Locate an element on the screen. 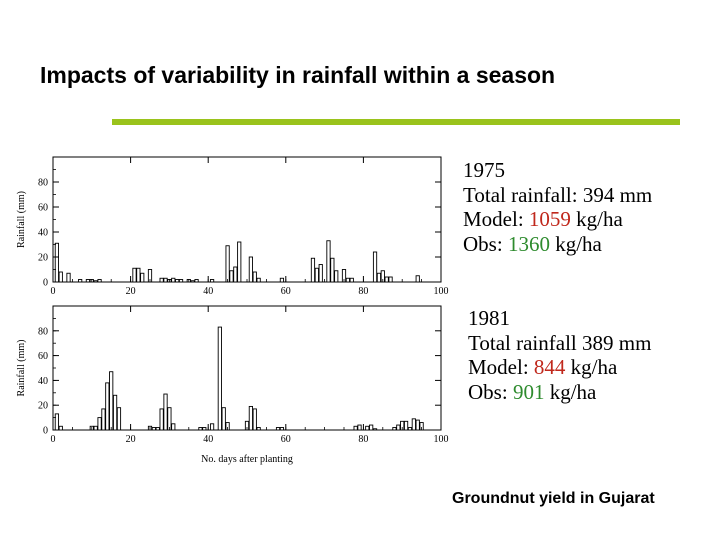 Image resolution: width=720 pixels, height=540 pixels. info-1975-obs-unit: kg/ha is located at coordinates (578, 243).